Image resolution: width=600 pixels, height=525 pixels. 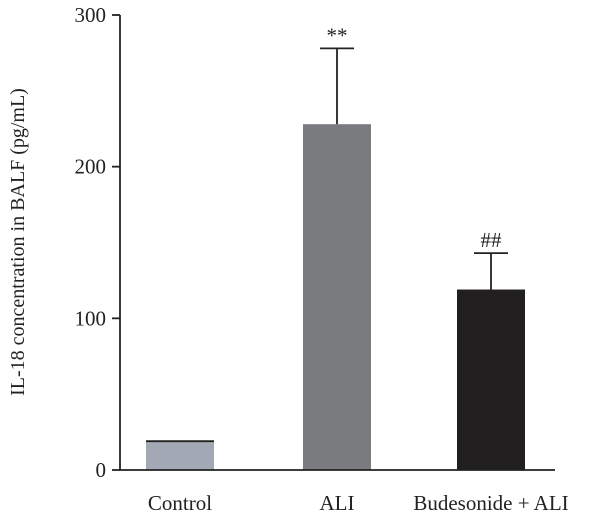 I want to click on x-category-label: ALI, so click(x=337, y=503).